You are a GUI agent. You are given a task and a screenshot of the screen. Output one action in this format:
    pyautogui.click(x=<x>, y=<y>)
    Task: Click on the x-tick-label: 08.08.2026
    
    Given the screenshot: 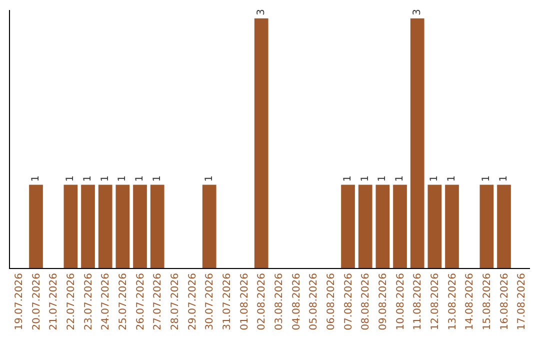 What is the action you would take?
    pyautogui.click(x=366, y=301)
    